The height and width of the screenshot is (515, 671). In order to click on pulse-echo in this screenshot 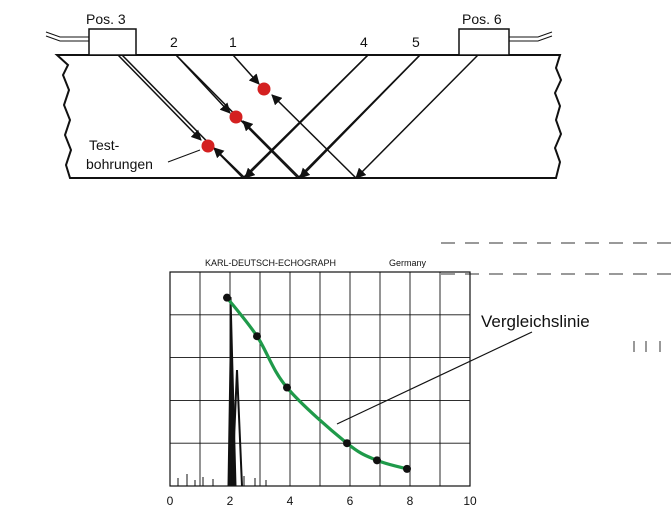, I will do `click(237, 428)`.